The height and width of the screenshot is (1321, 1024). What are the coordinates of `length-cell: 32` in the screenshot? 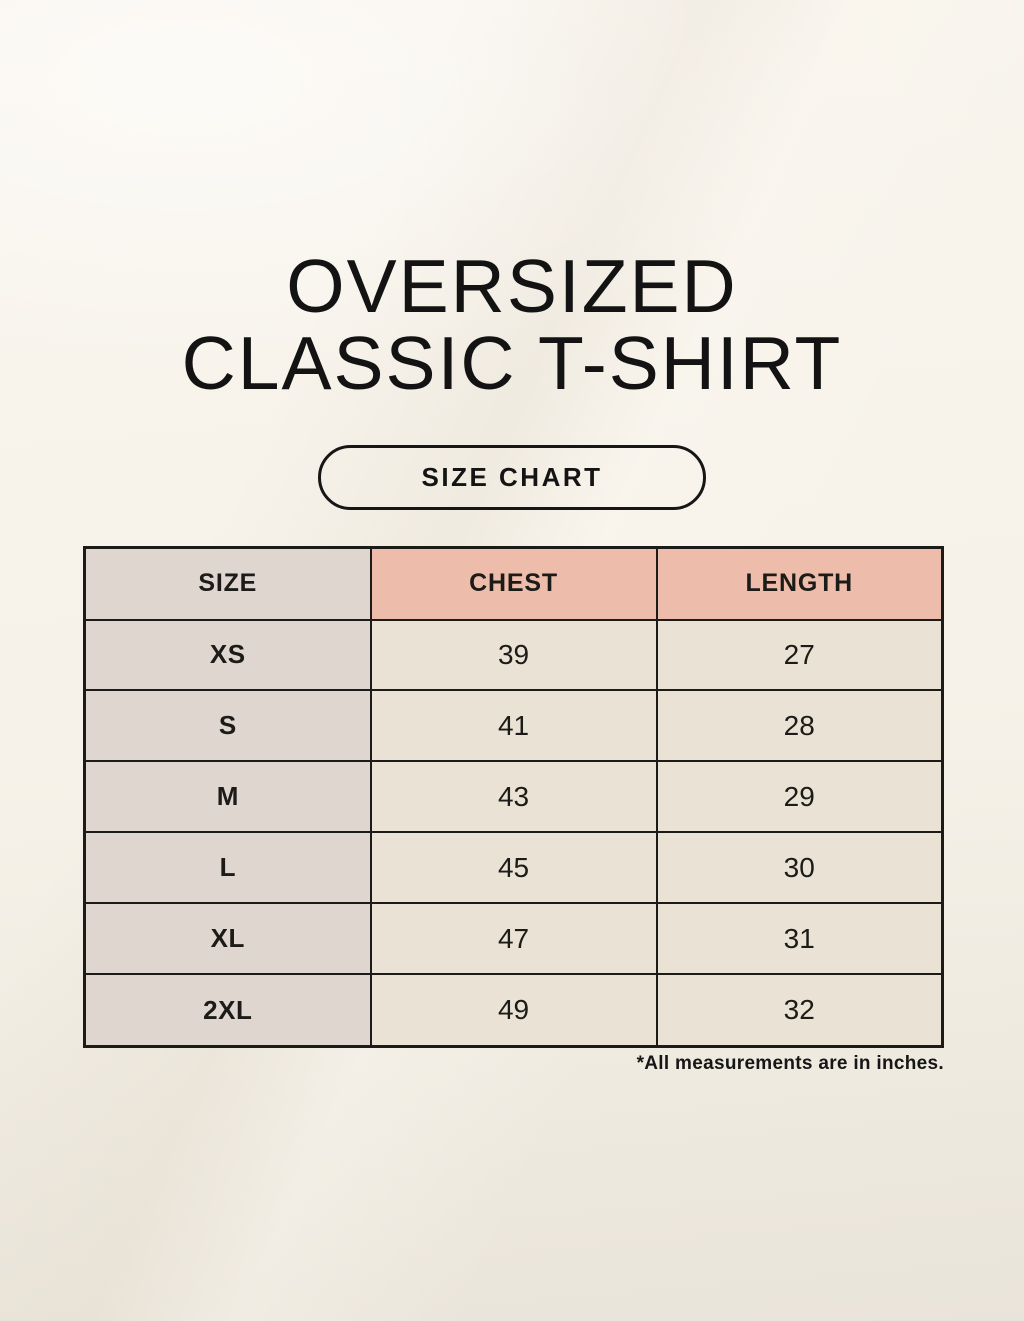 It's located at (799, 1010).